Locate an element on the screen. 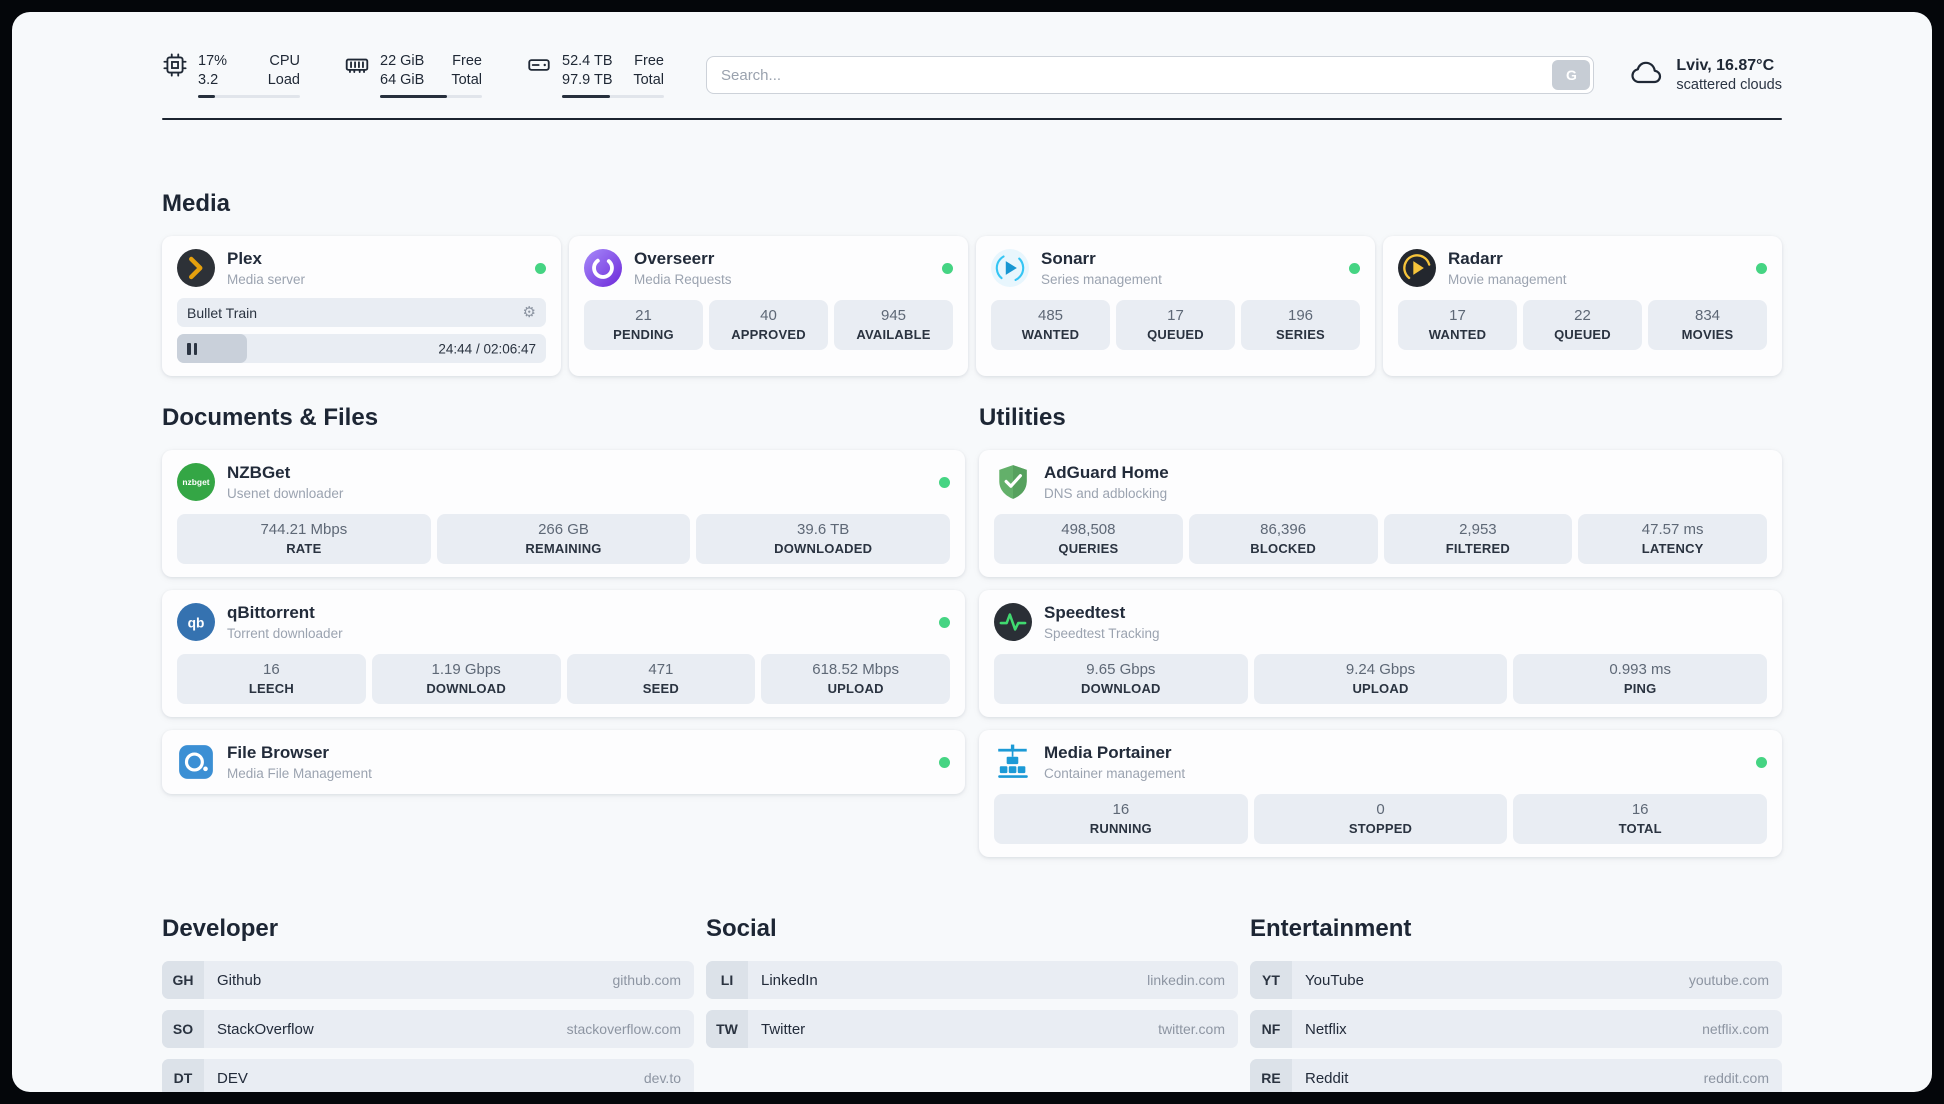 Image resolution: width=1944 pixels, height=1104 pixels. stat-box: 16 LEECH is located at coordinates (271, 679).